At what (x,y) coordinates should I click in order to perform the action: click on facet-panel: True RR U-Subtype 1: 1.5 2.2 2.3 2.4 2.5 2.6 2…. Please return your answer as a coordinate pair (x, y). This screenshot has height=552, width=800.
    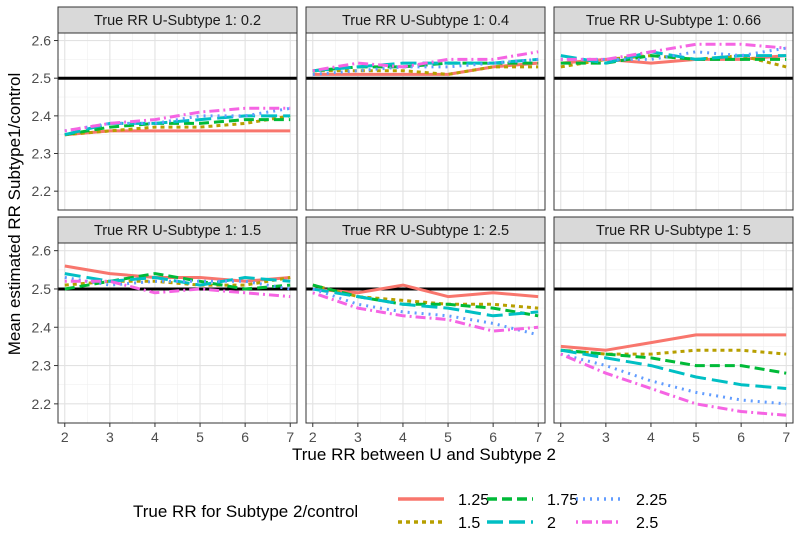
    Looking at the image, I should click on (165, 330).